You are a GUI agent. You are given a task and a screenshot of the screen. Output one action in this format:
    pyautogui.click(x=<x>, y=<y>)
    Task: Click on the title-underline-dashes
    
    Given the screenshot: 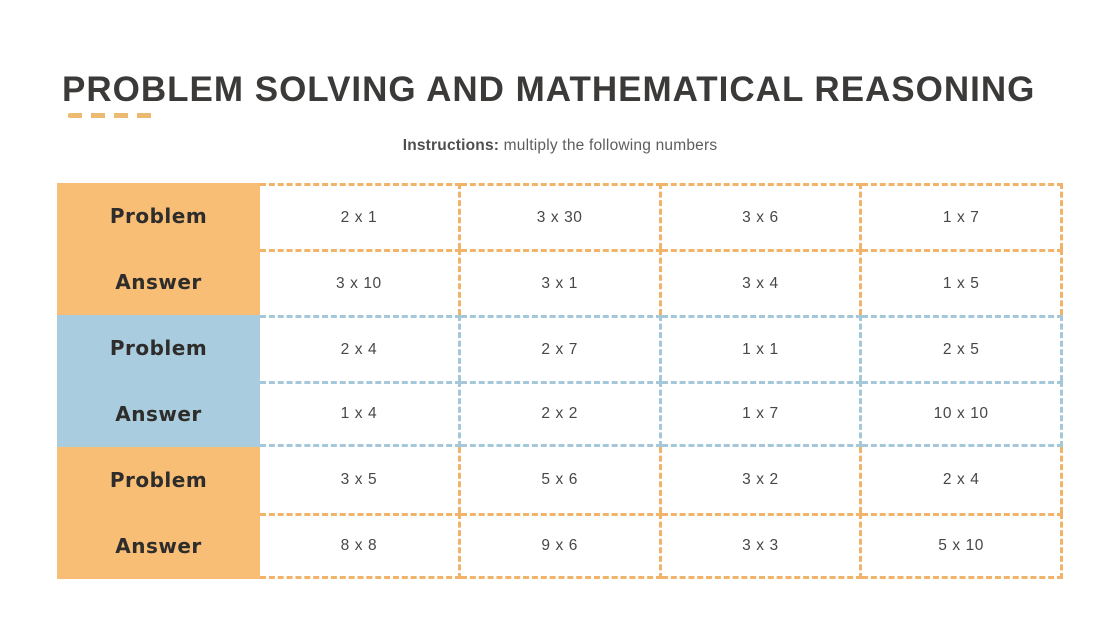 What is the action you would take?
    pyautogui.click(x=112, y=115)
    